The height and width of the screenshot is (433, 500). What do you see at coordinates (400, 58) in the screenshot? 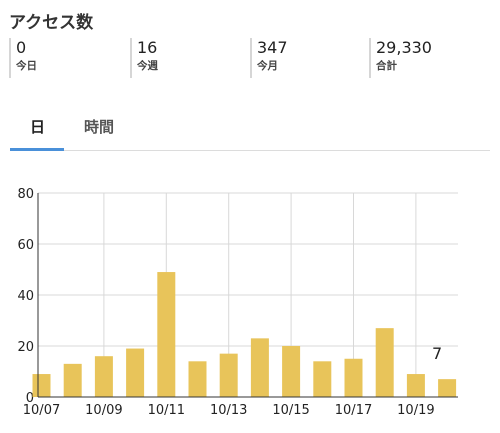
I see `stat-total: 29,330 合計` at bounding box center [400, 58].